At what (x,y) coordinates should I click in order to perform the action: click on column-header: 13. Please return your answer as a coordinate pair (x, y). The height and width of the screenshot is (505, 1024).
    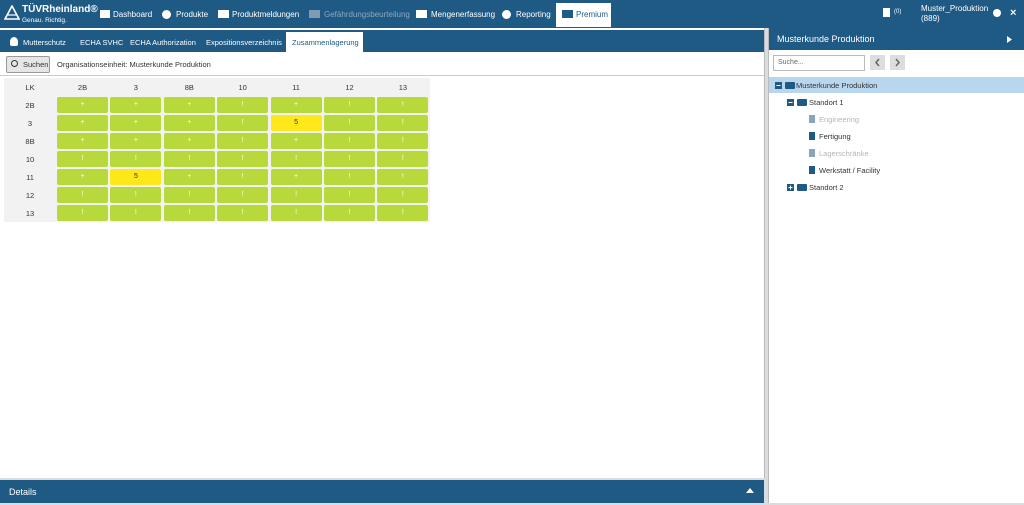
    Looking at the image, I should click on (403, 87).